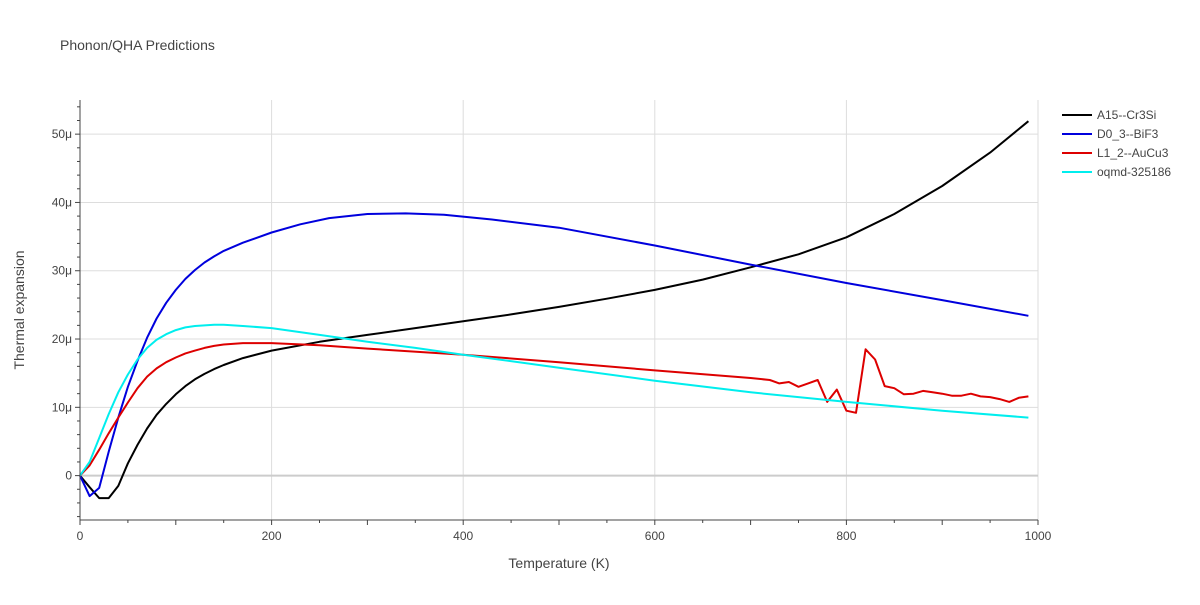 The height and width of the screenshot is (605, 1200). What do you see at coordinates (137, 45) in the screenshot?
I see `chart-title: Phonon/QHA Predictions` at bounding box center [137, 45].